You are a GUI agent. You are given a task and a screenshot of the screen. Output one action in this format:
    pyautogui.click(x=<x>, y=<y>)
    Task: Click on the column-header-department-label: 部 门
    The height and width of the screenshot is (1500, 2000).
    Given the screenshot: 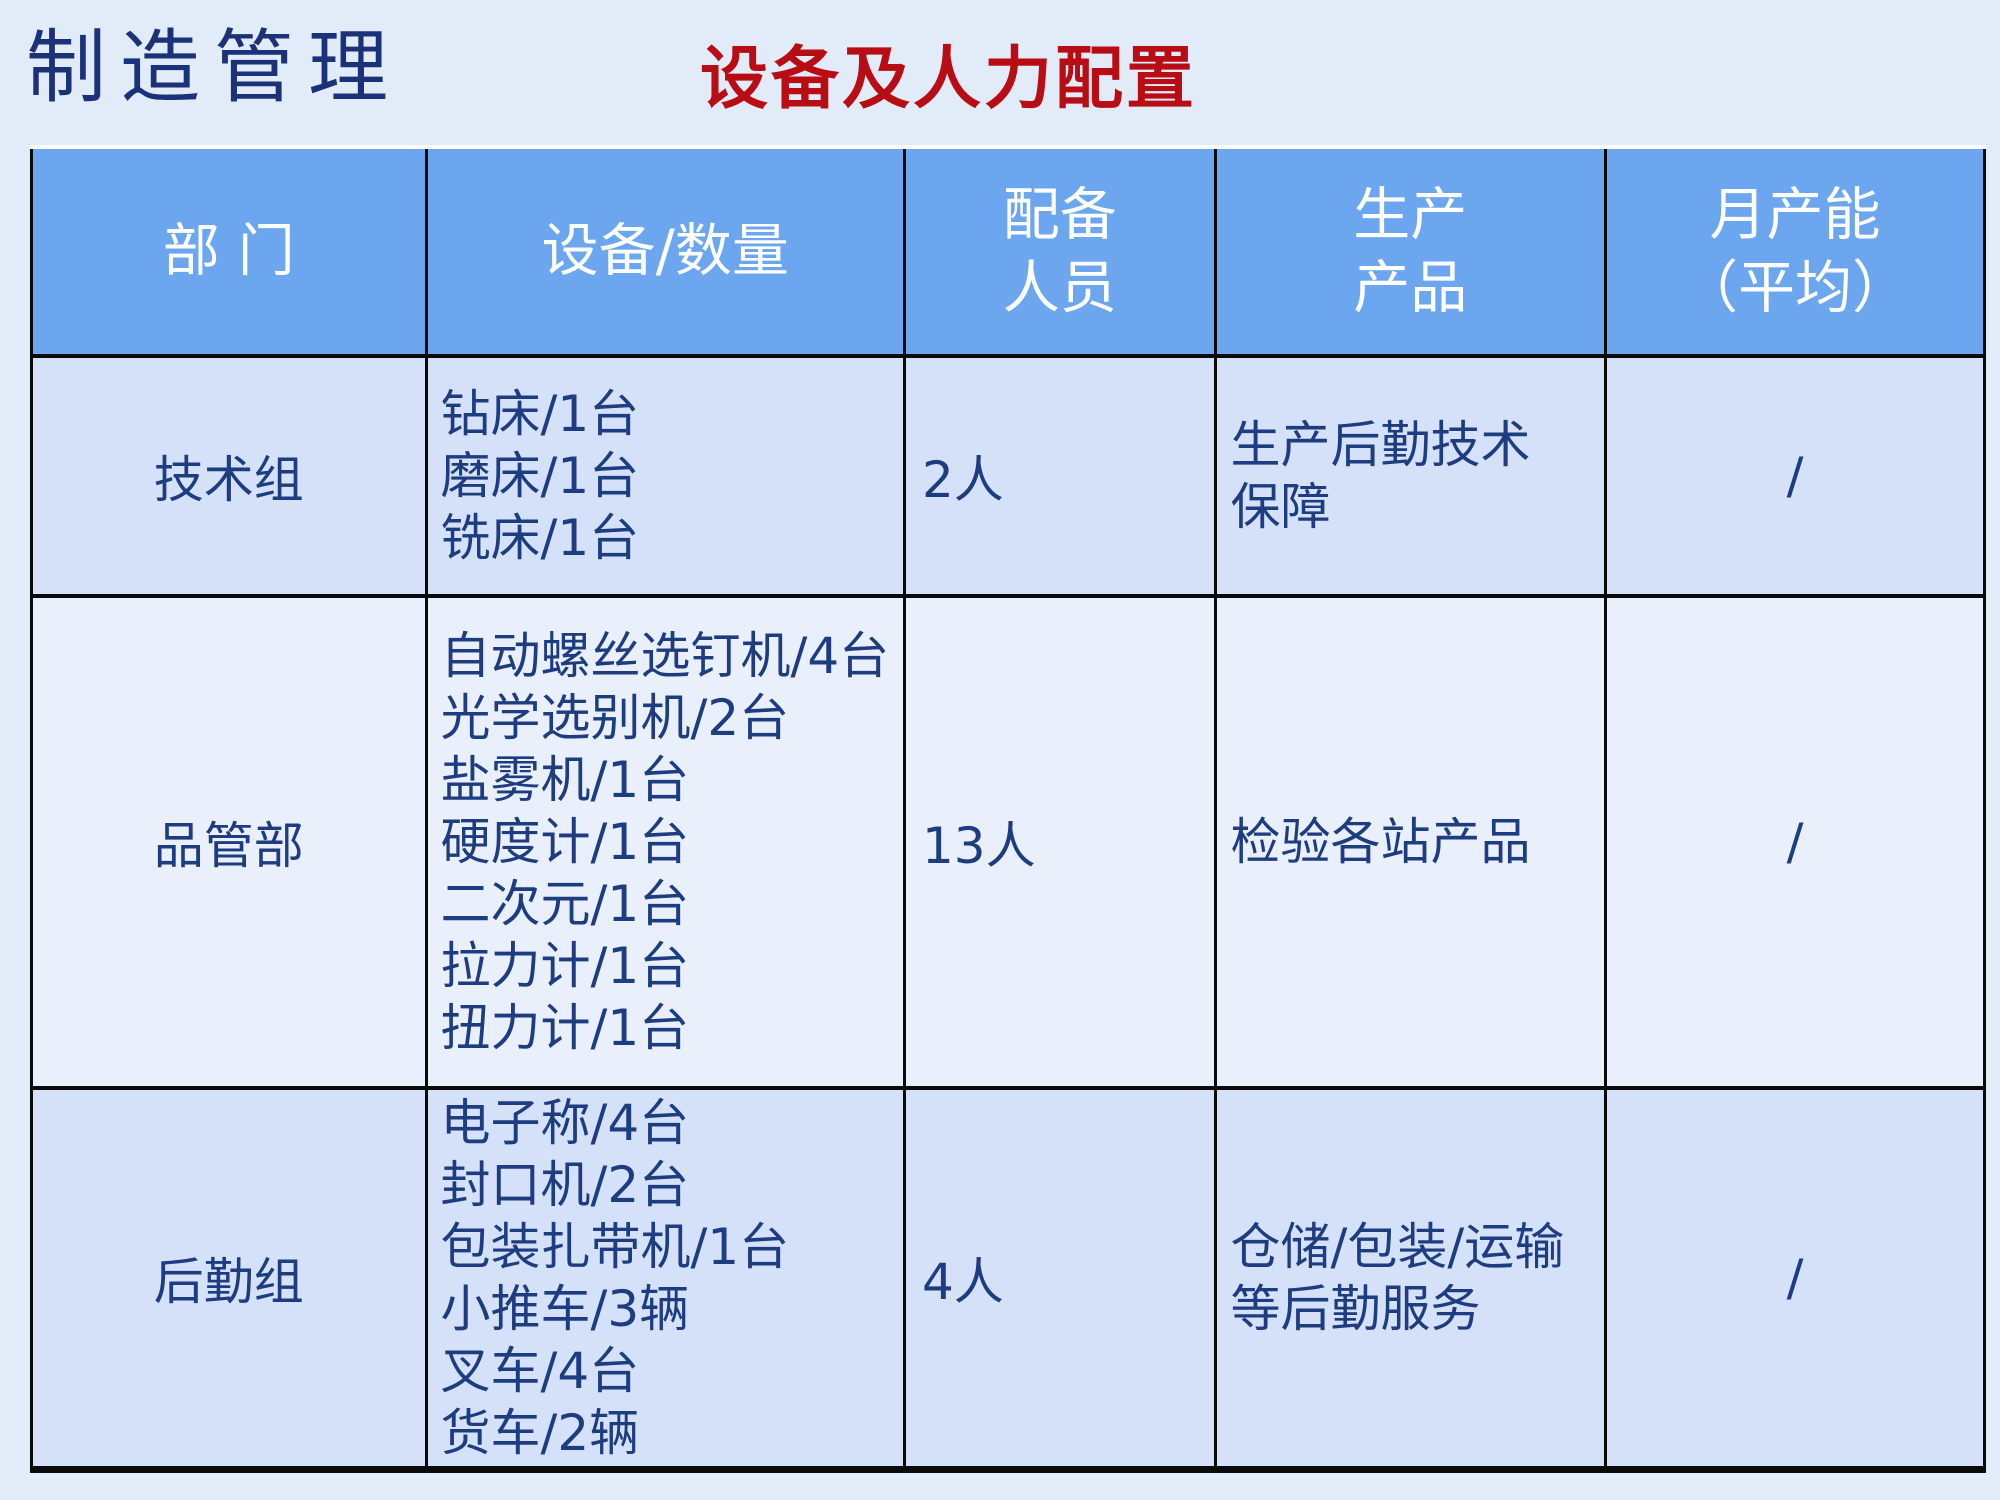 What is the action you would take?
    pyautogui.click(x=228, y=251)
    